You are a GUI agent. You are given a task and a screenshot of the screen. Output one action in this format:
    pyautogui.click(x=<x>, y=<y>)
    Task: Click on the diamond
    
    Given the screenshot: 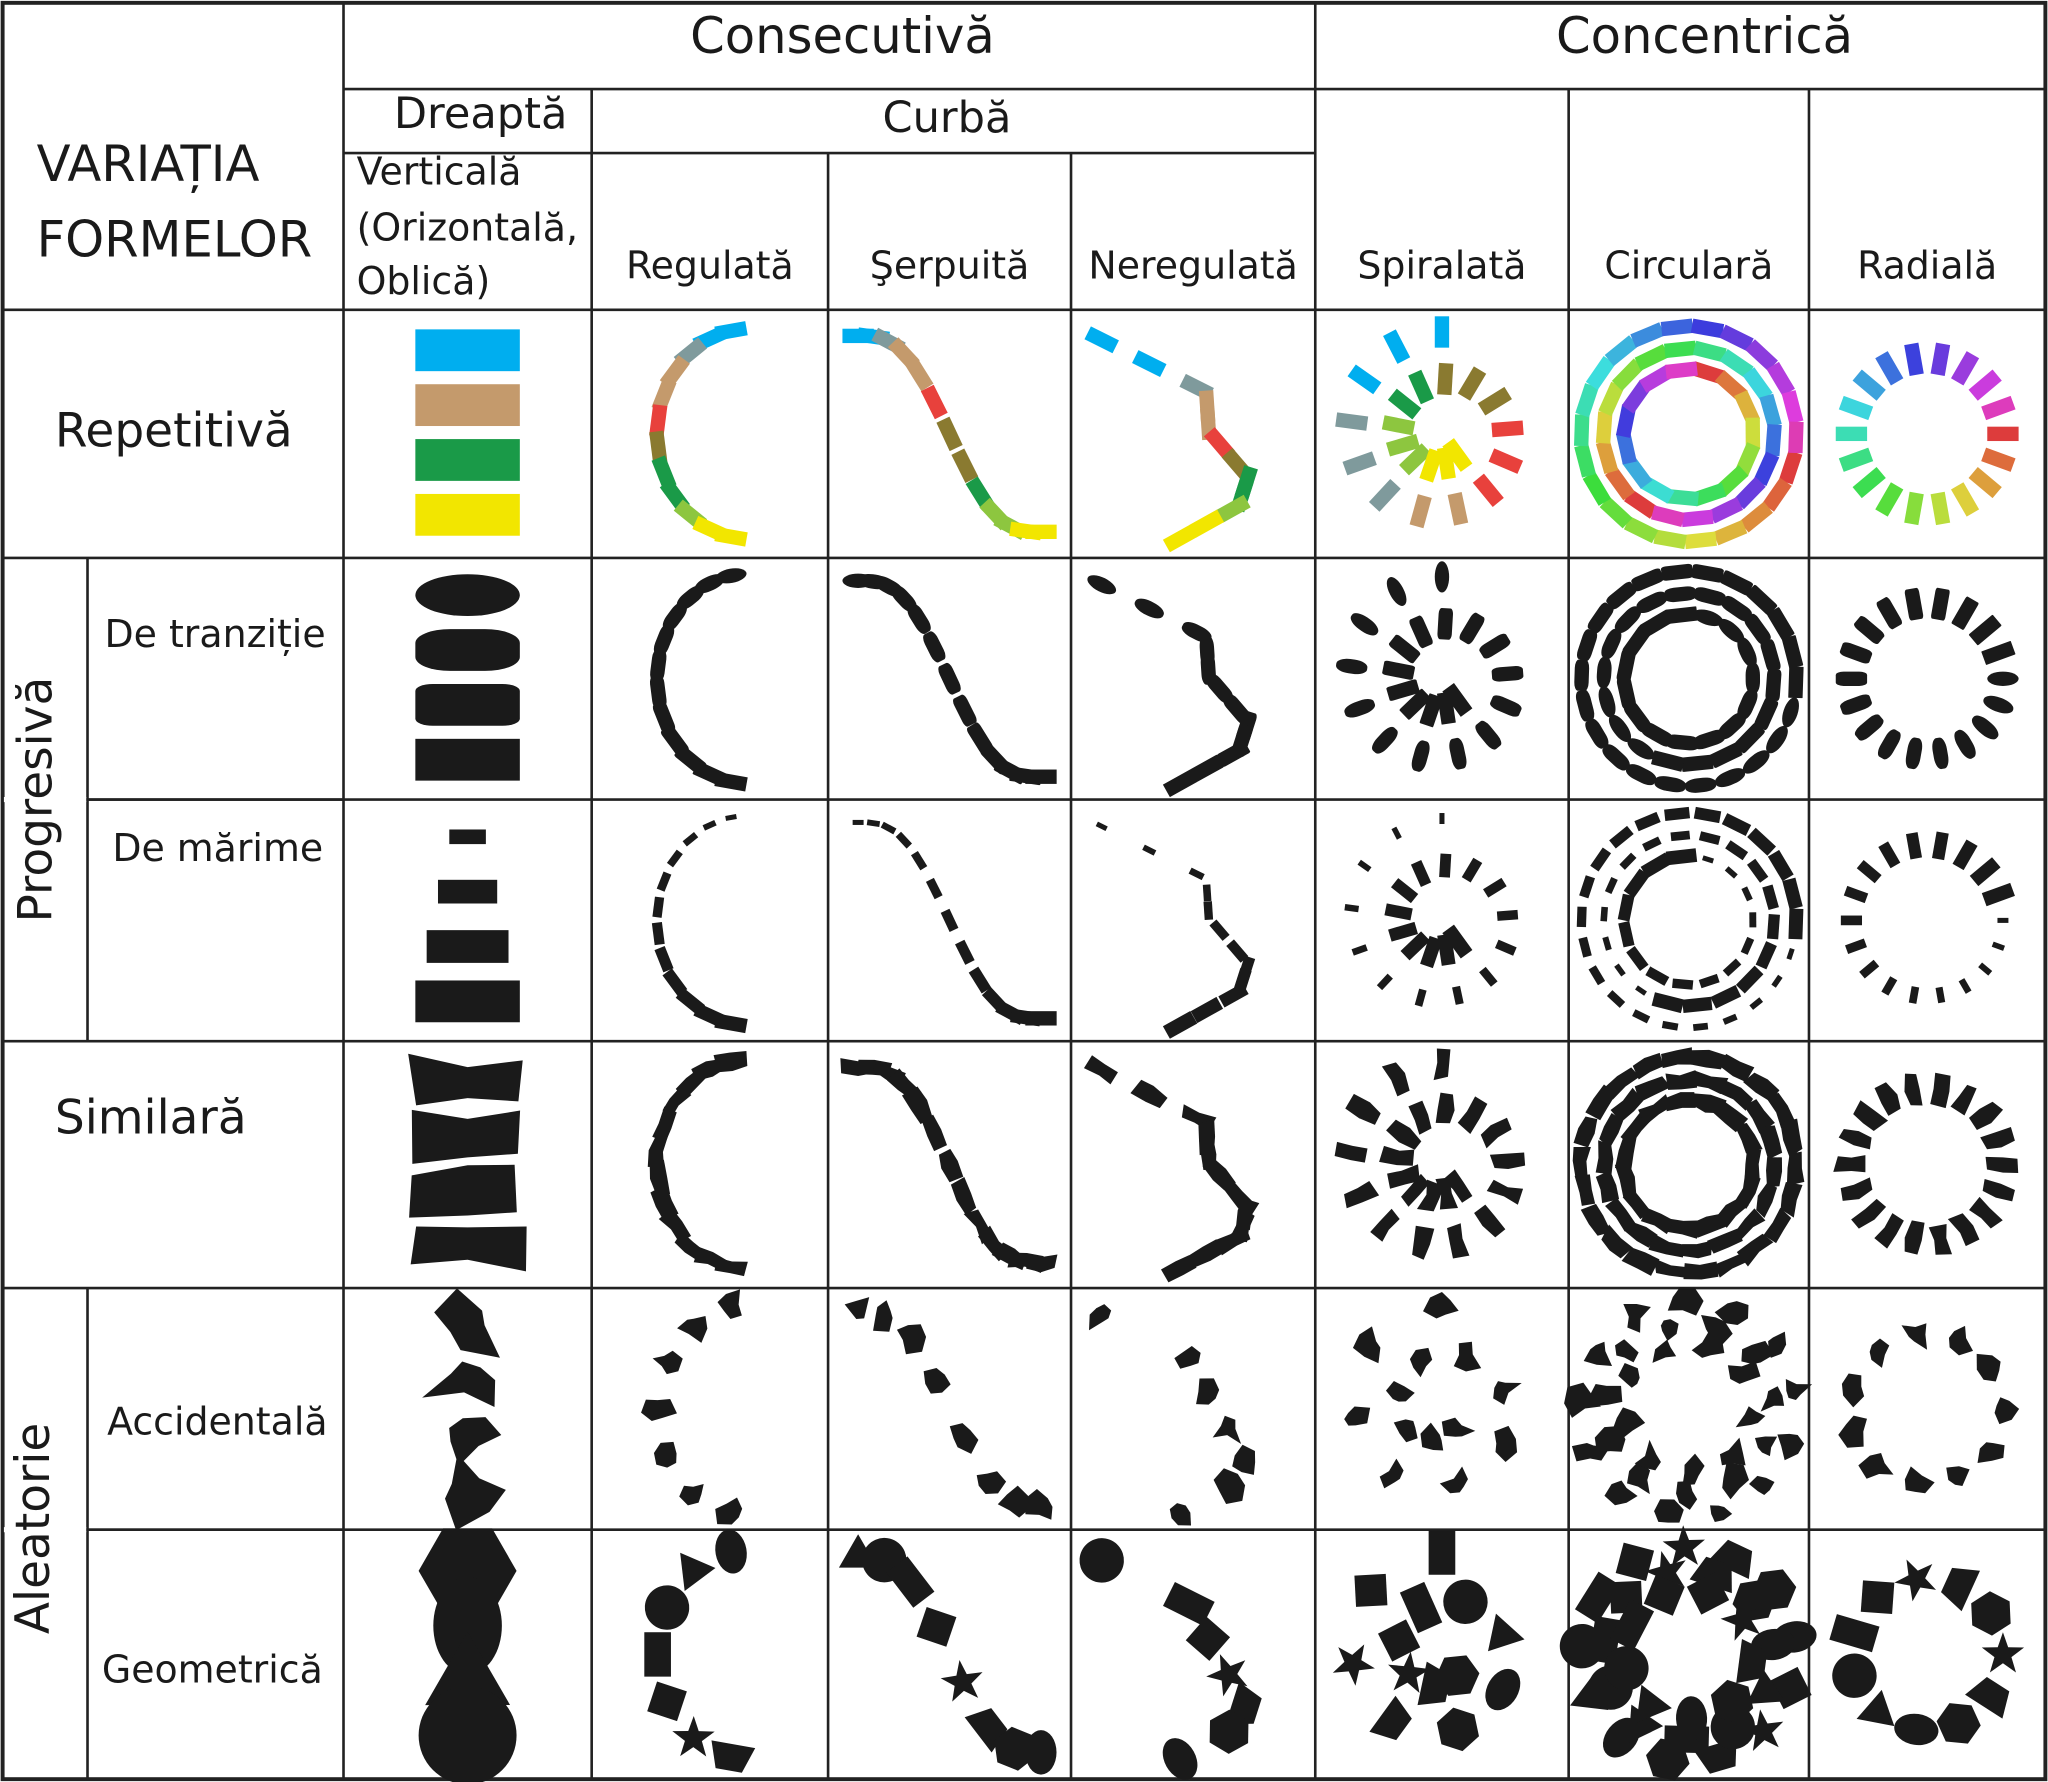 What is the action you would take?
    pyautogui.click(x=667, y=1701)
    